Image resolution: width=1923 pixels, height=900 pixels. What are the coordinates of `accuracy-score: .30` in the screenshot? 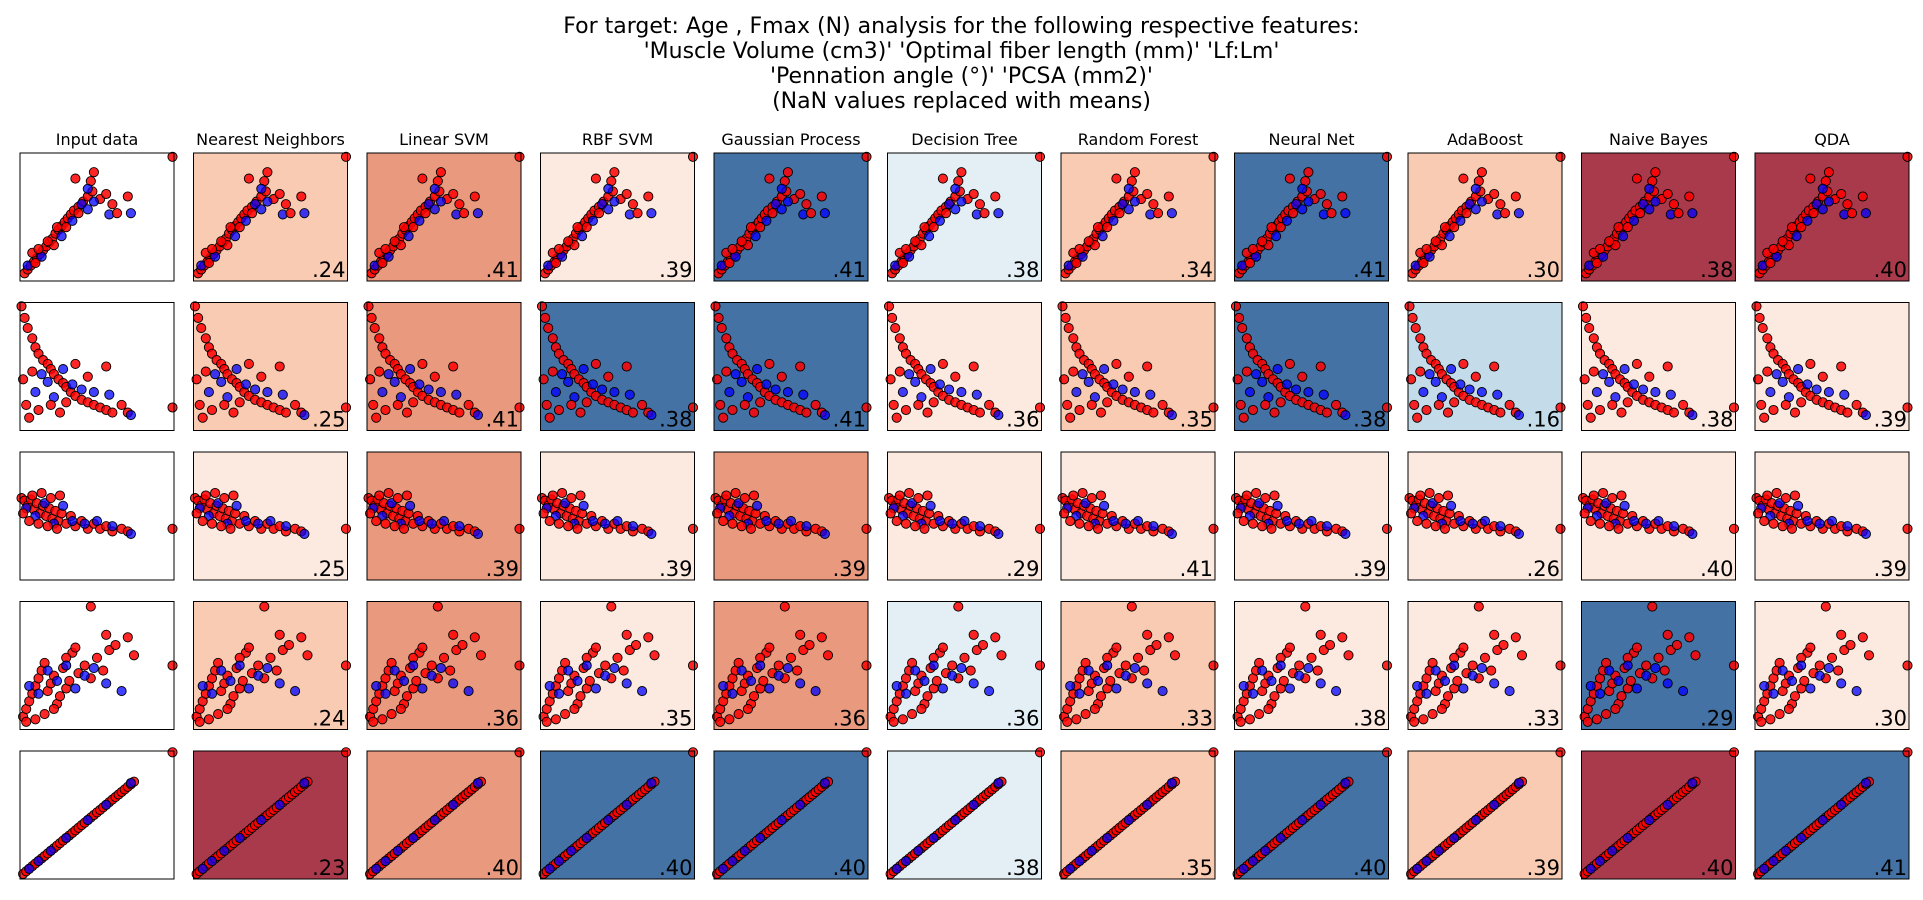 It's located at (1543, 270).